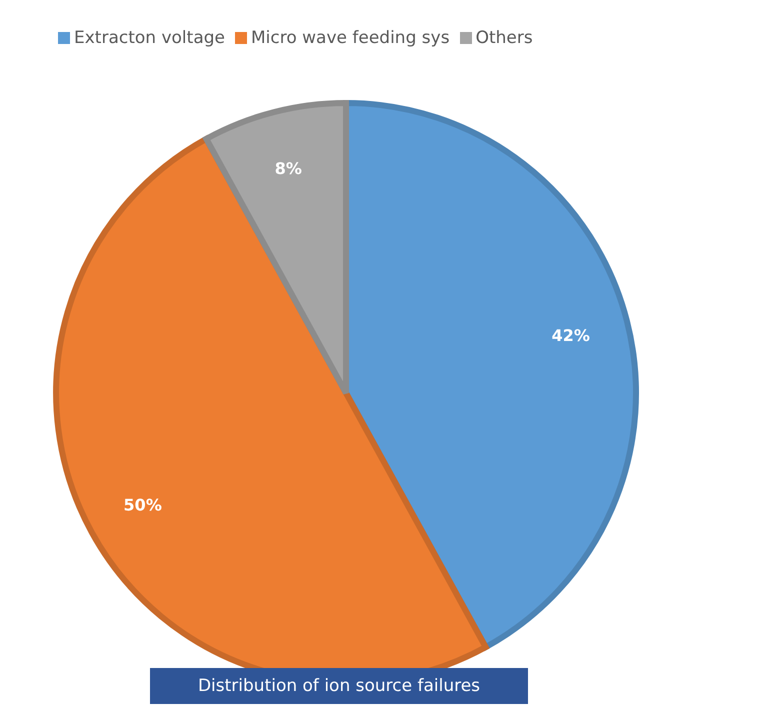  Describe the element at coordinates (571, 335) in the screenshot. I see `data-label: 42%` at that location.